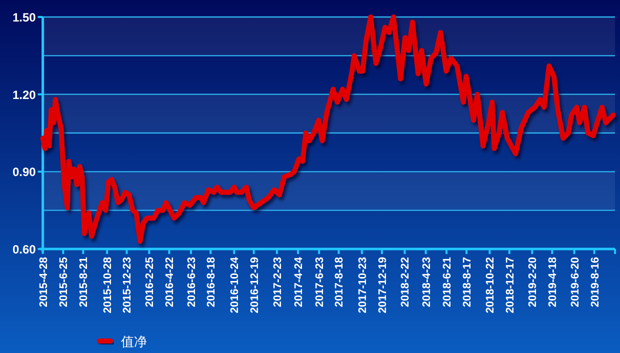 The image size is (620, 353). I want to click on y-tick-label: 0.60, so click(24, 249).